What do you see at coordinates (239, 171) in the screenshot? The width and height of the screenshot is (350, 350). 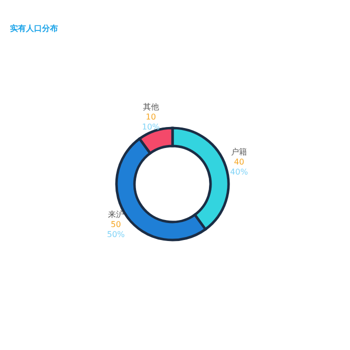 I see `text: 40%` at bounding box center [239, 171].